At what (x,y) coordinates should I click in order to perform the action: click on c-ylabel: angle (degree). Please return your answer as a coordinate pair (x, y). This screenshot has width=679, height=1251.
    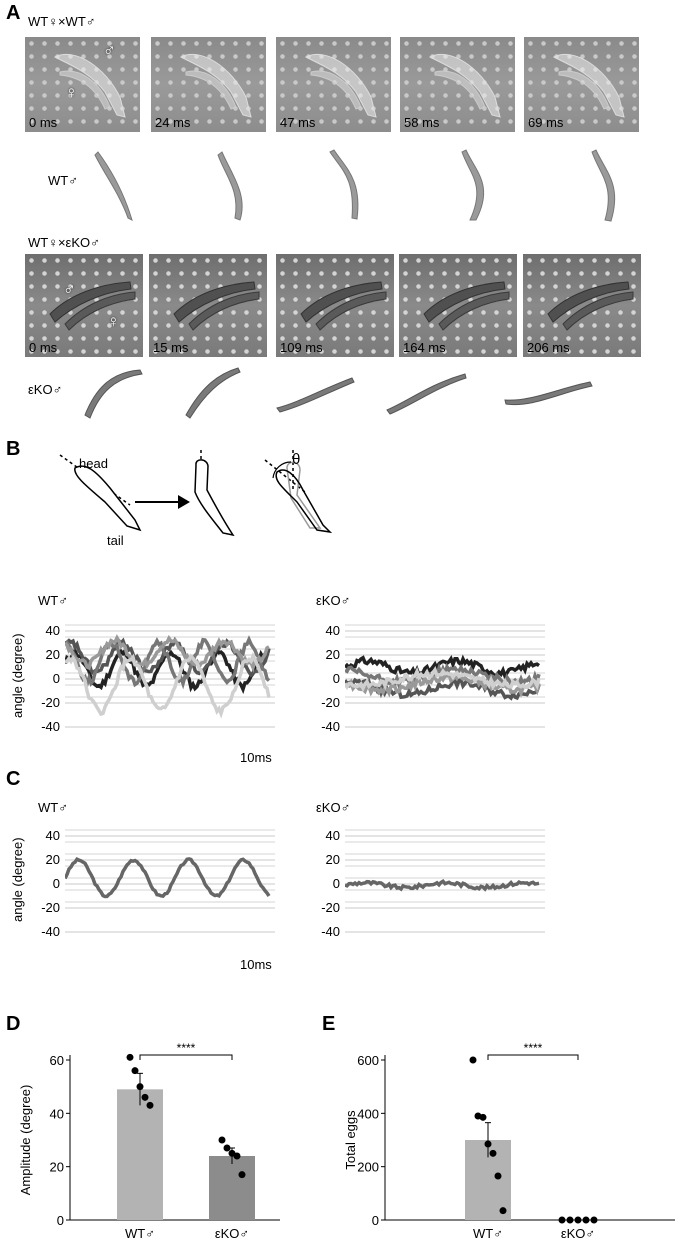
    Looking at the image, I should click on (17, 879).